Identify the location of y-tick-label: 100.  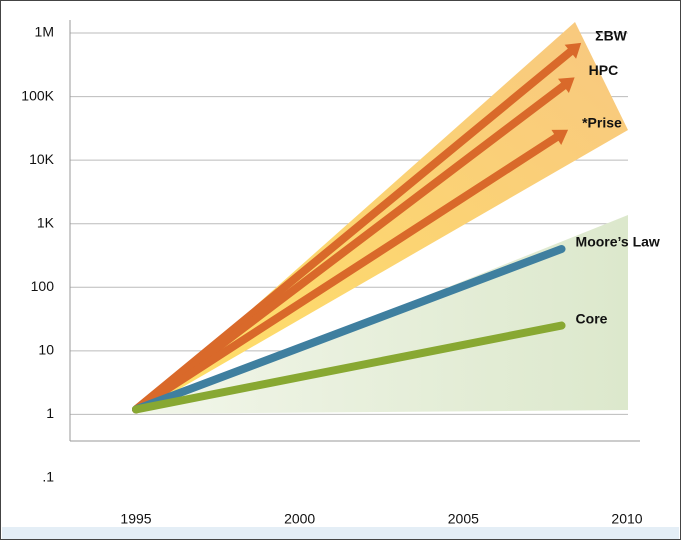
(43, 286).